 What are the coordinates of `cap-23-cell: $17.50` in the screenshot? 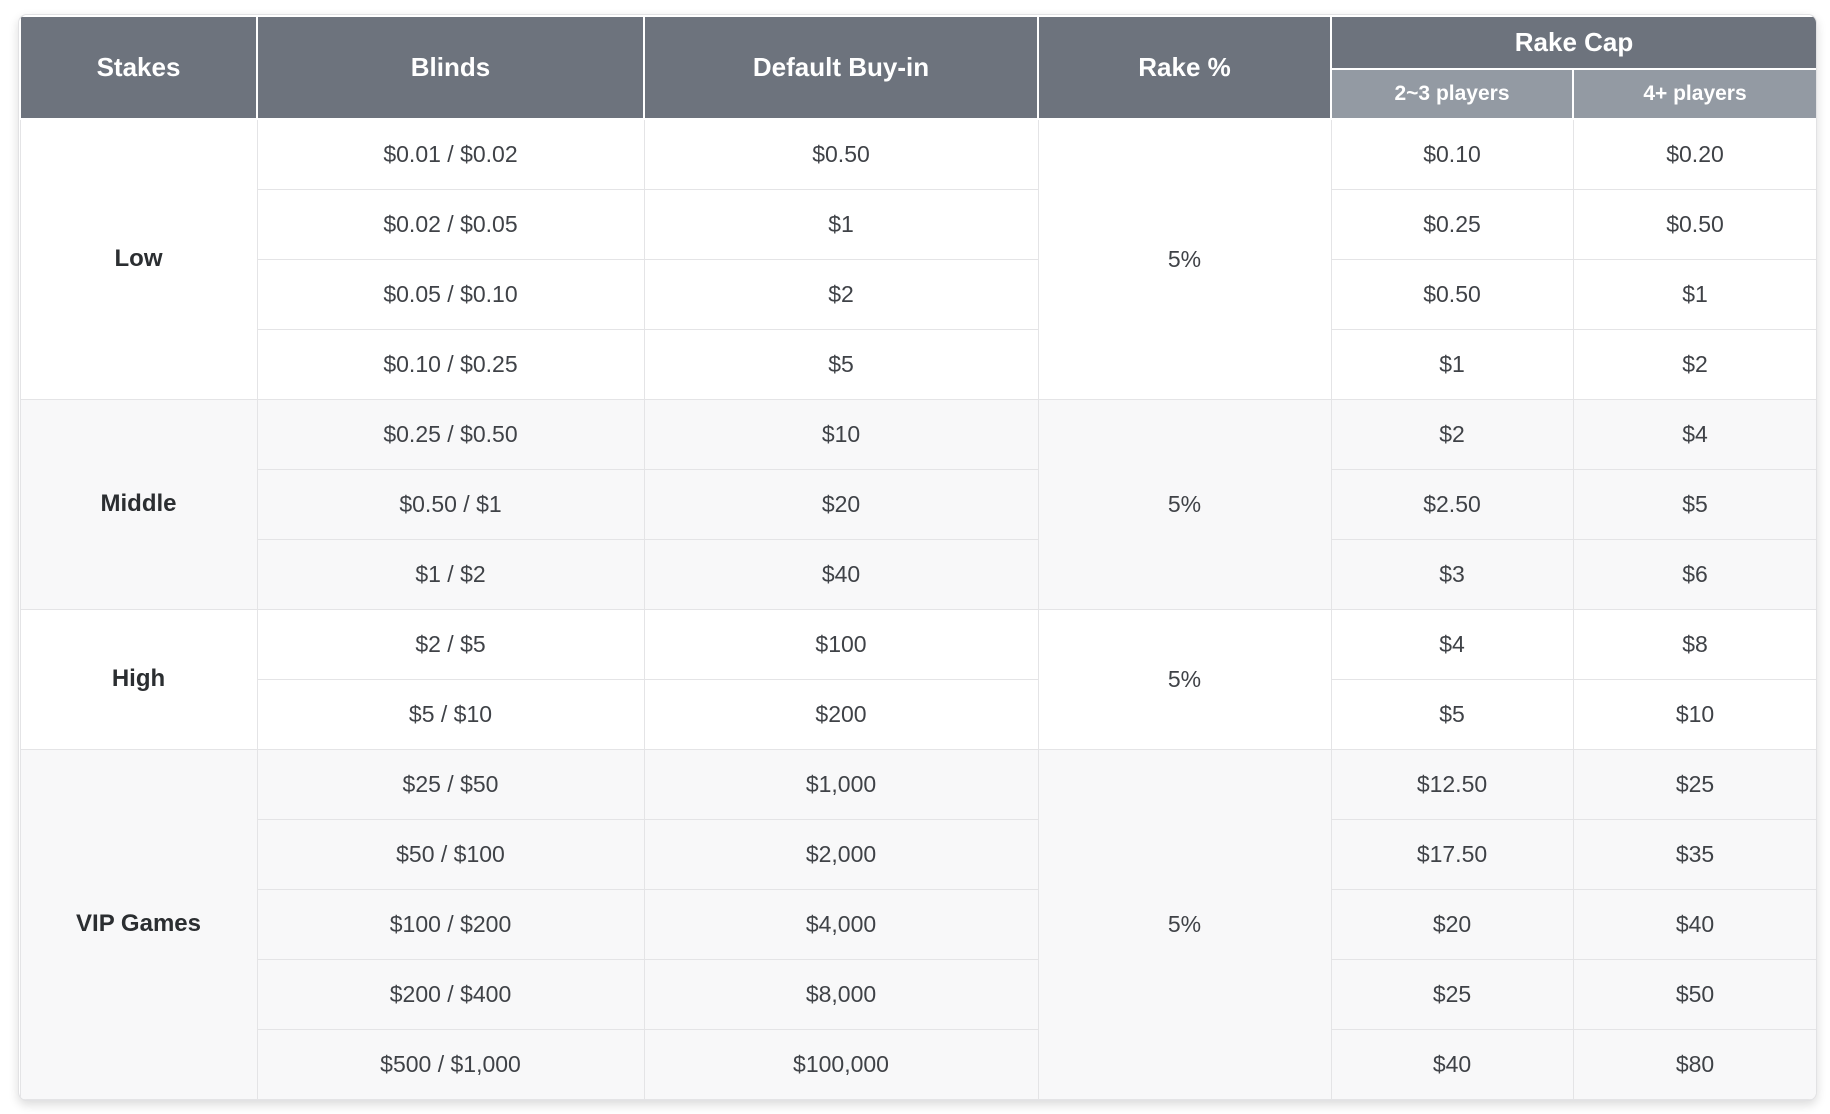 It's located at (1452, 854).